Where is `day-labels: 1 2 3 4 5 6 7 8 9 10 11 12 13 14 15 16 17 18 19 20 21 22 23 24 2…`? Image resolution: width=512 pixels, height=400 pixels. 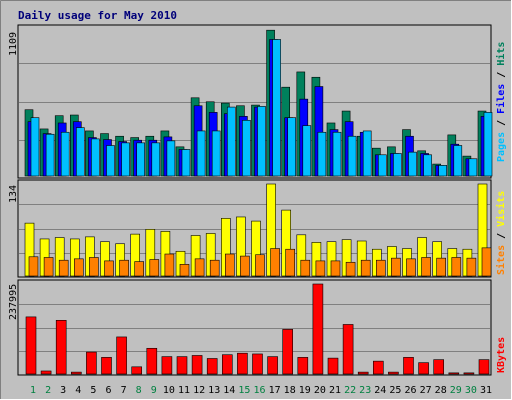
day-labels: 1 2 3 4 5 6 7 8 9 10 11 12 13 14 15 16 17 18 19 20 21 22 23 24 2… is located at coordinates (261, 390).